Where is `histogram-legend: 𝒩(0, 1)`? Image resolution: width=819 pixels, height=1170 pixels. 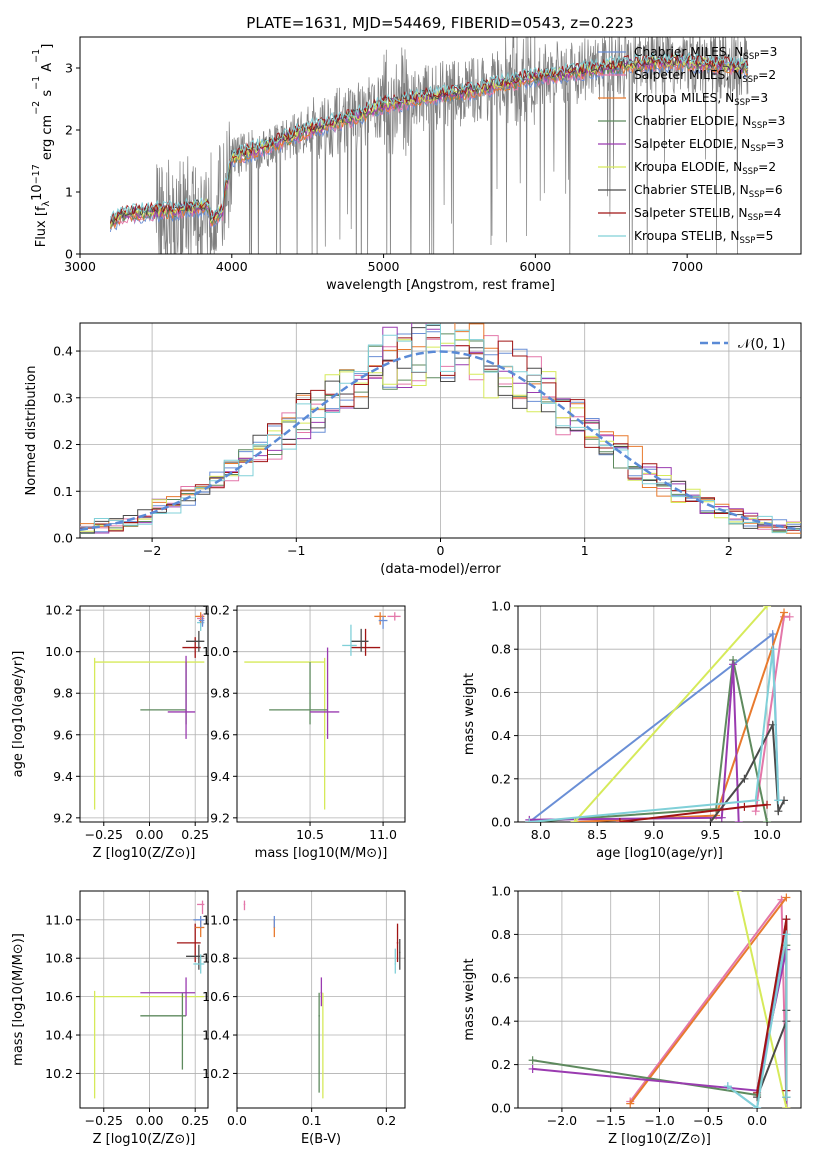 histogram-legend: 𝒩(0, 1) is located at coordinates (742, 344).